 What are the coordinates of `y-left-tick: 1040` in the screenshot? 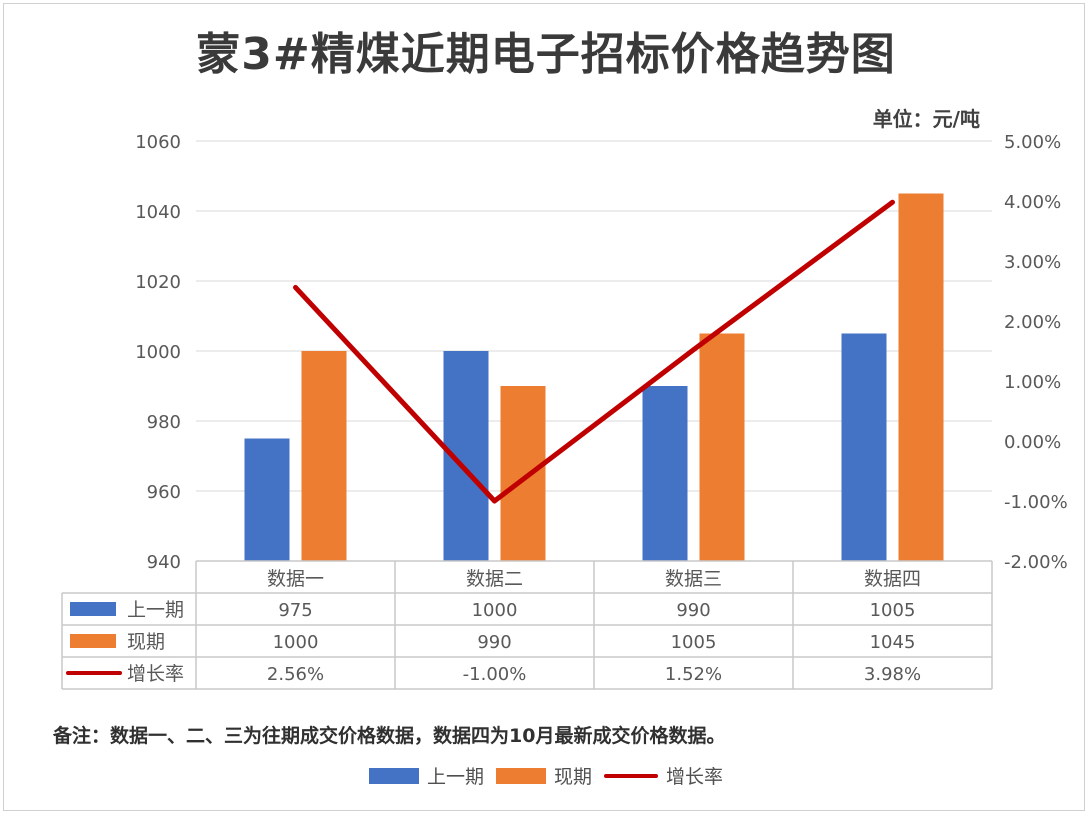 It's located at (158, 212).